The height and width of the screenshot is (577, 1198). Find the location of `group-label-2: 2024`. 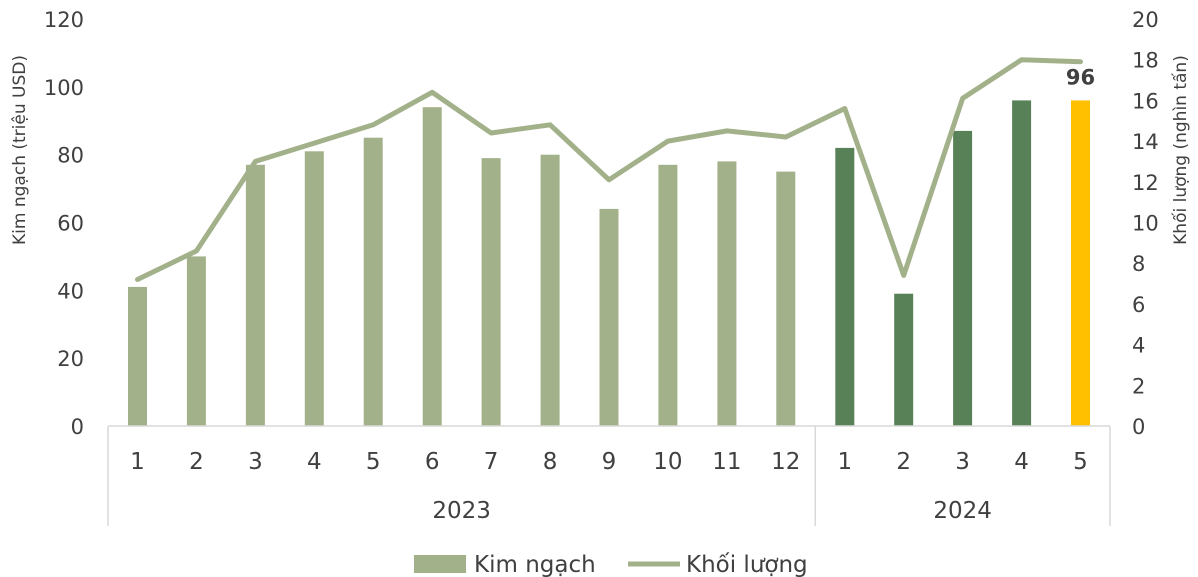

group-label-2: 2024 is located at coordinates (962, 511).